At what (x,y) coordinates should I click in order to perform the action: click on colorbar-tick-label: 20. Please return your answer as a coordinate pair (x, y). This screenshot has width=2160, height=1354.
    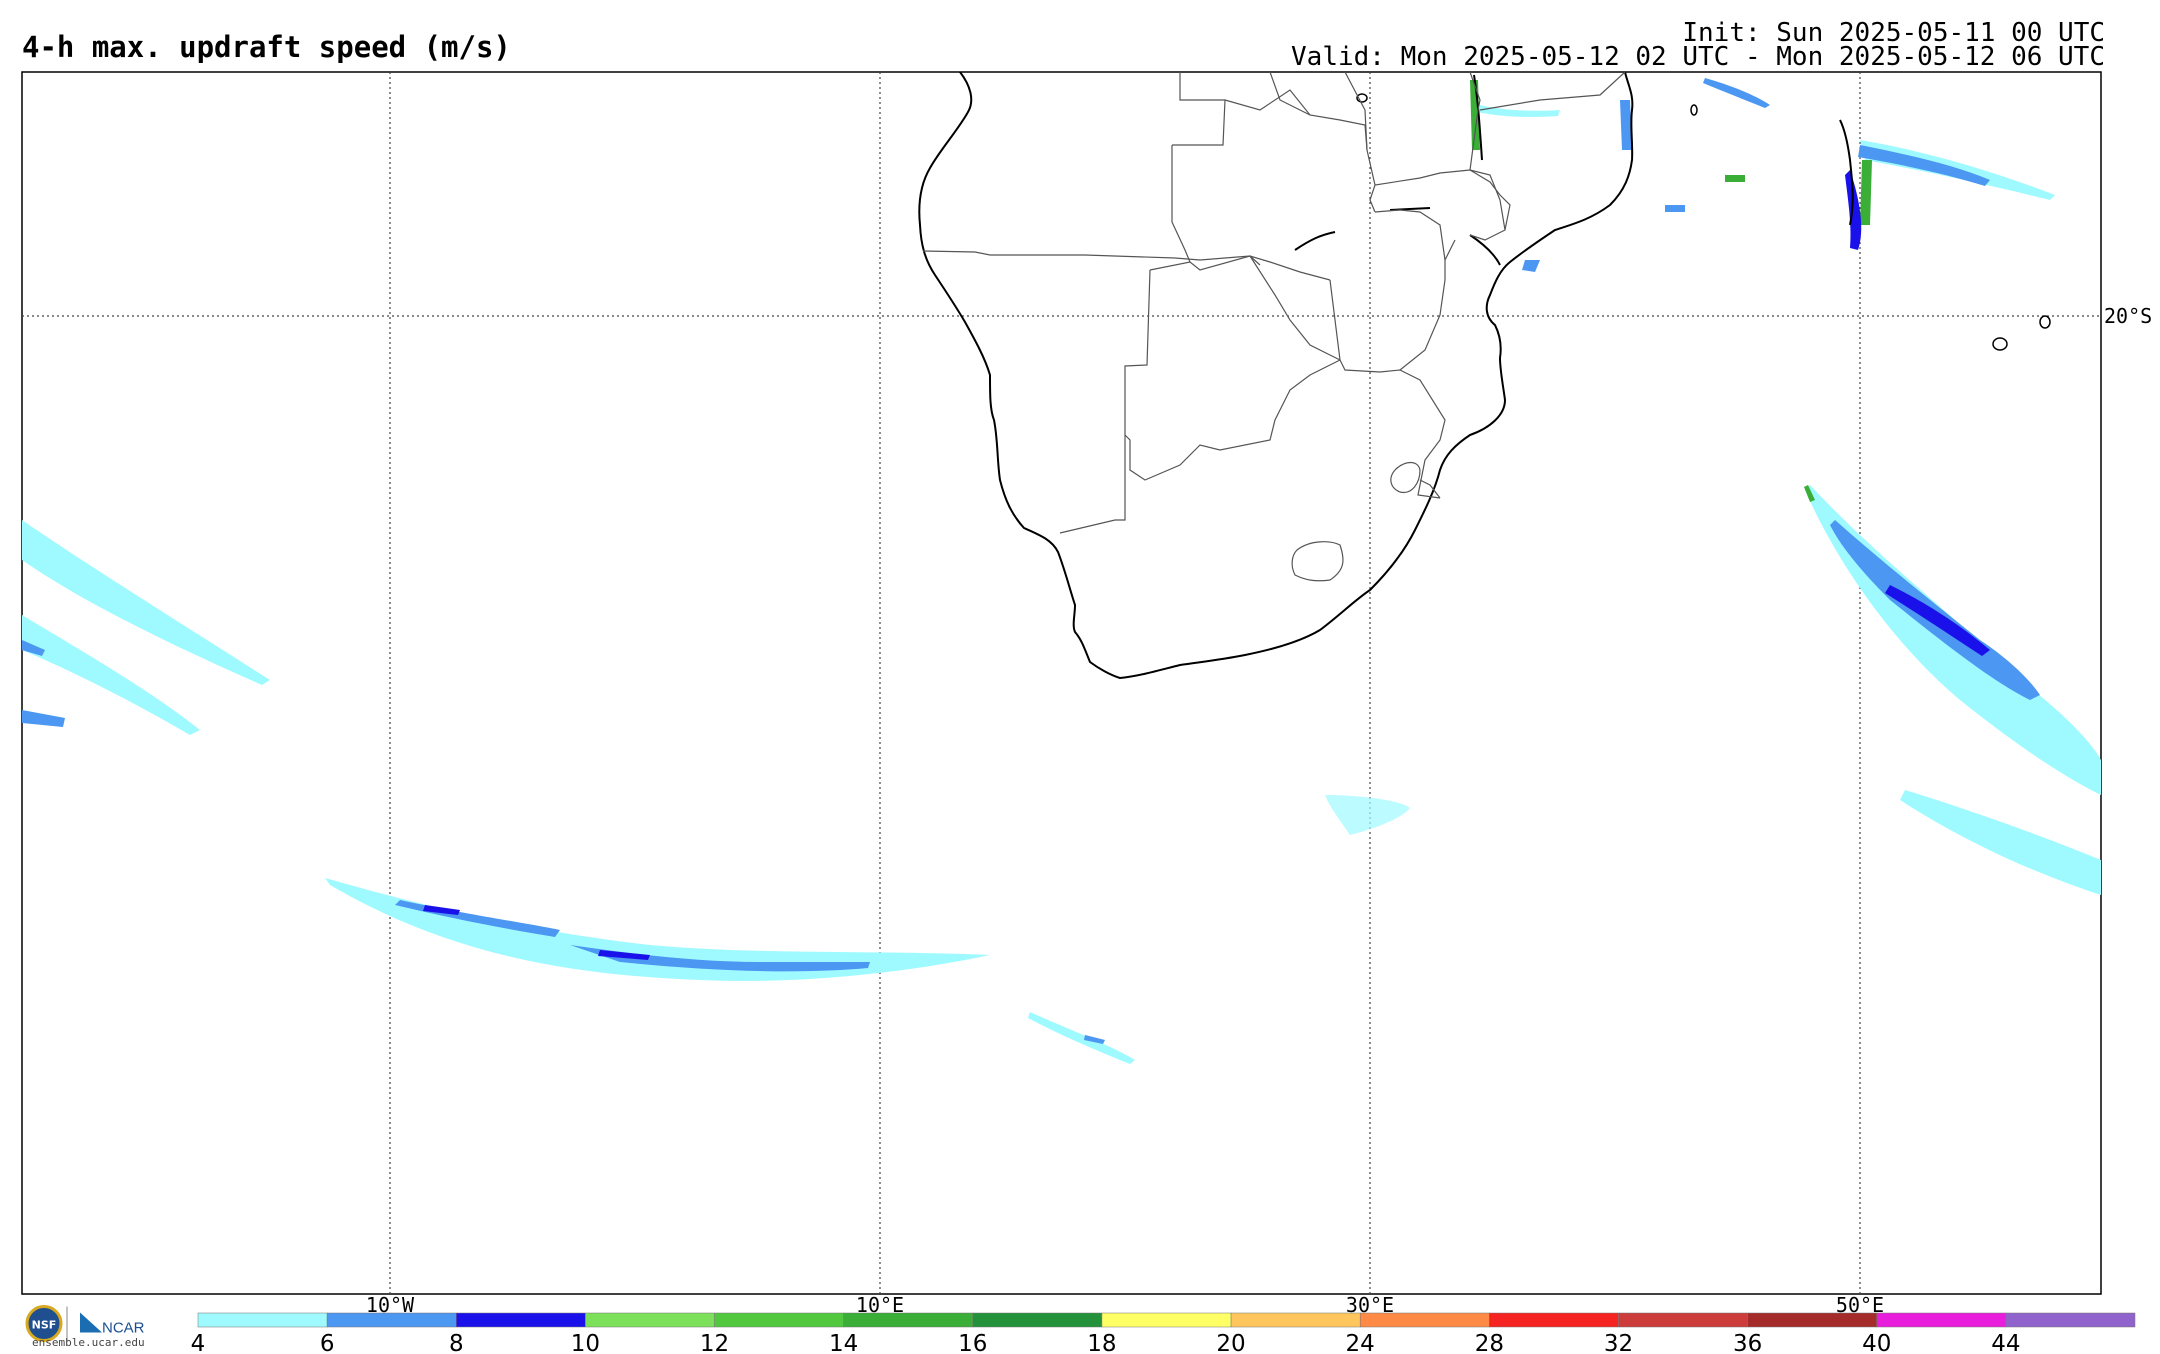
    Looking at the image, I should click on (1230, 1342).